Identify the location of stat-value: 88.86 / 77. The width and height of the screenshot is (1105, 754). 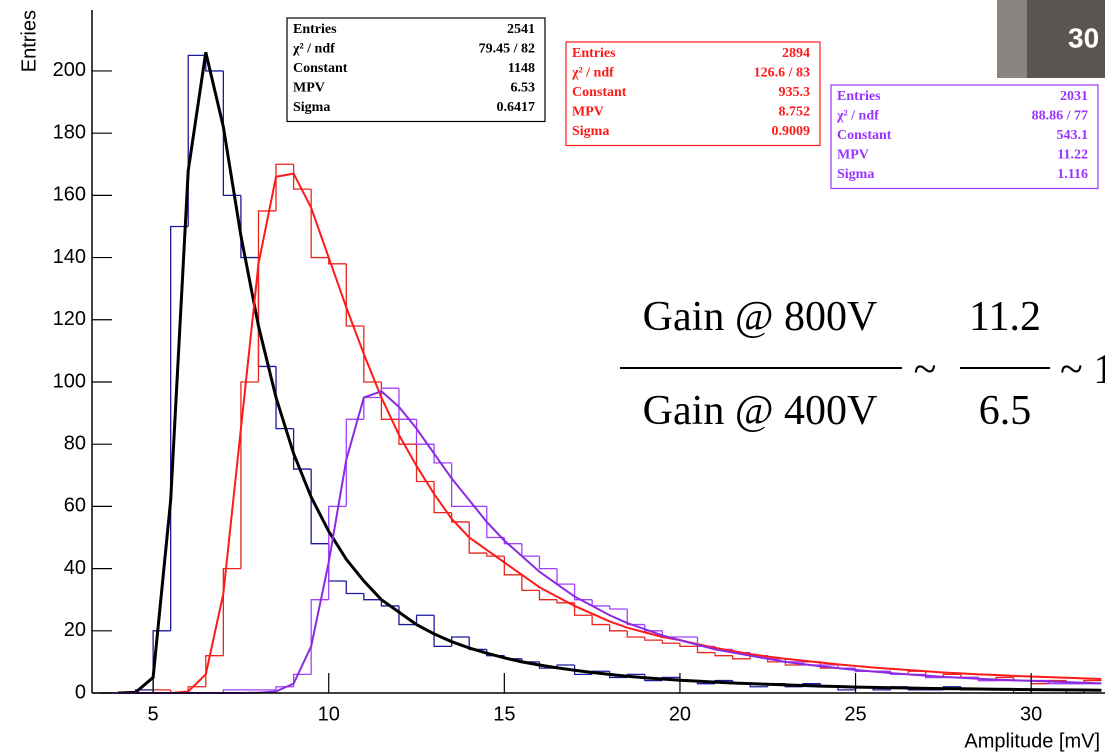
(1060, 116).